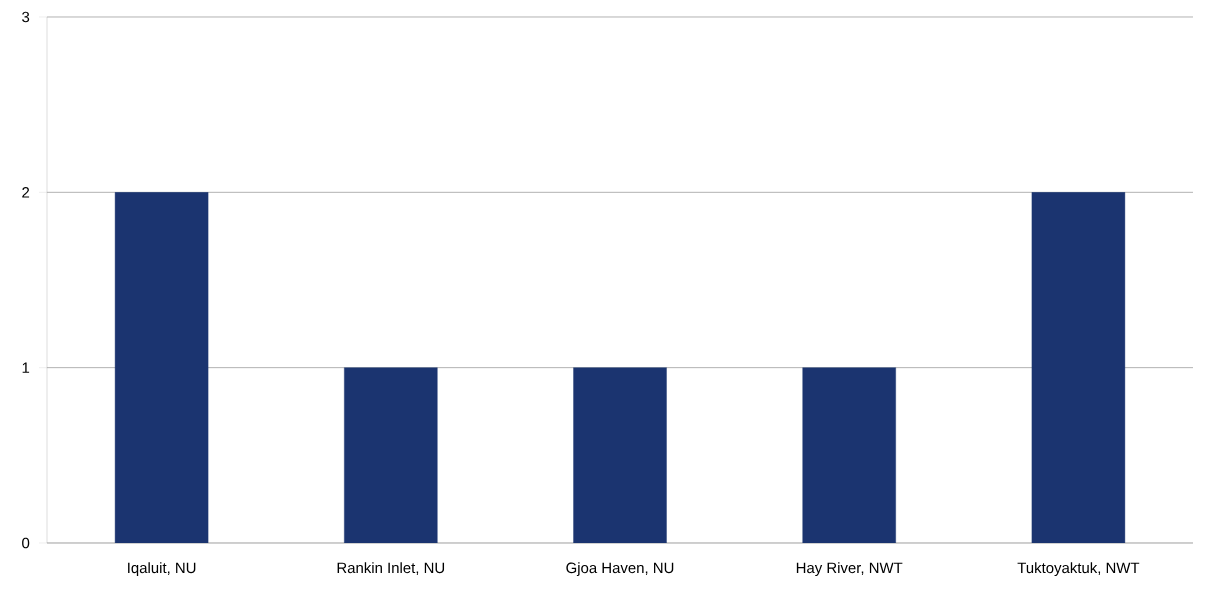  I want to click on y-tick-label: 0, so click(26, 543).